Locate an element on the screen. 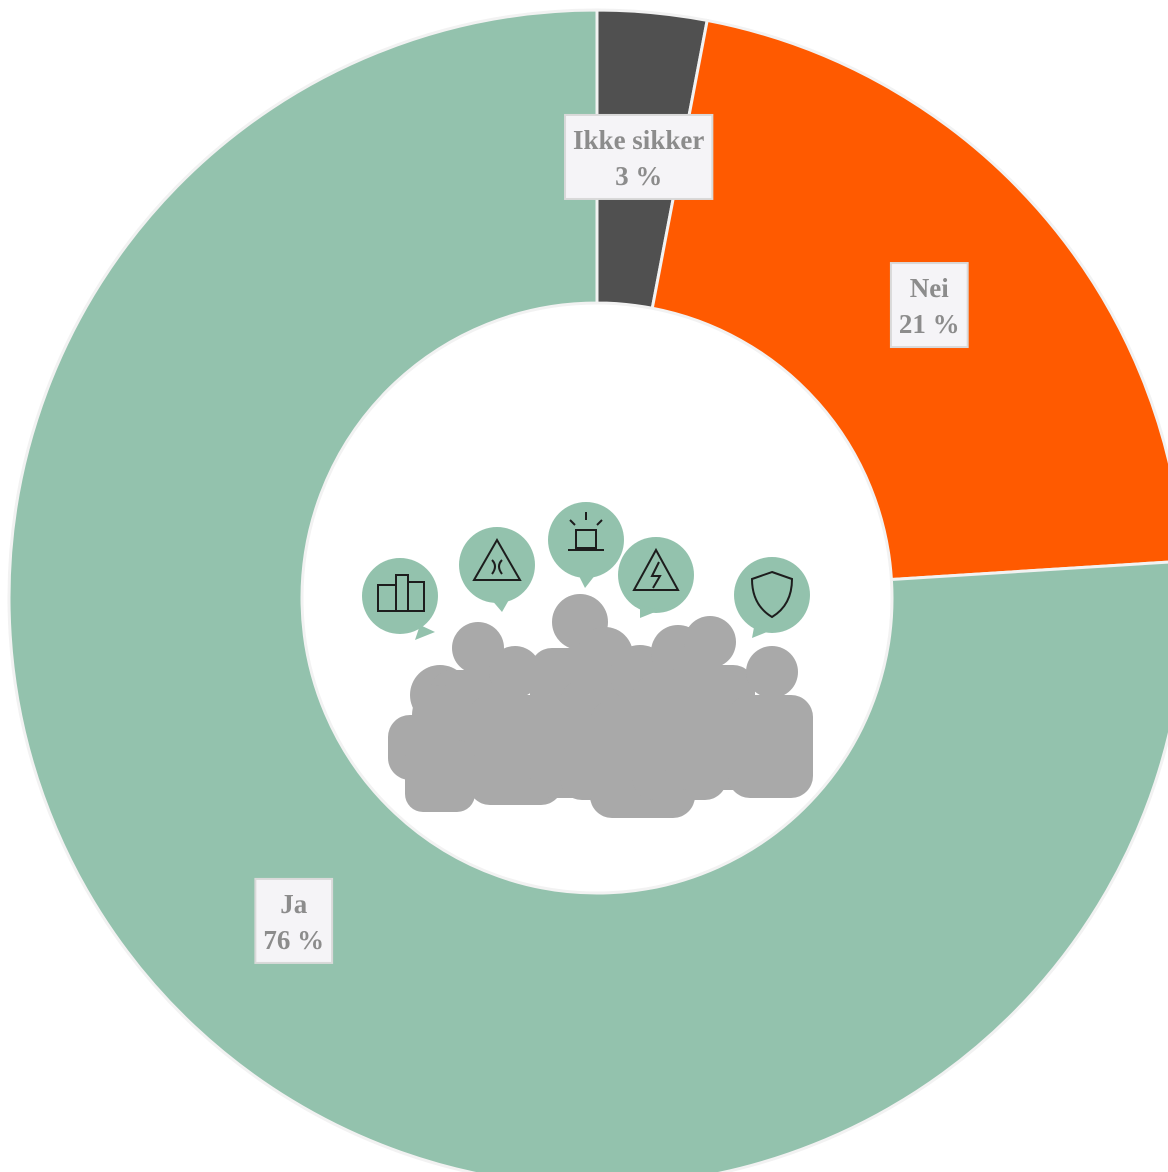  data-label: Ikke sikker 3 % is located at coordinates (639, 156).